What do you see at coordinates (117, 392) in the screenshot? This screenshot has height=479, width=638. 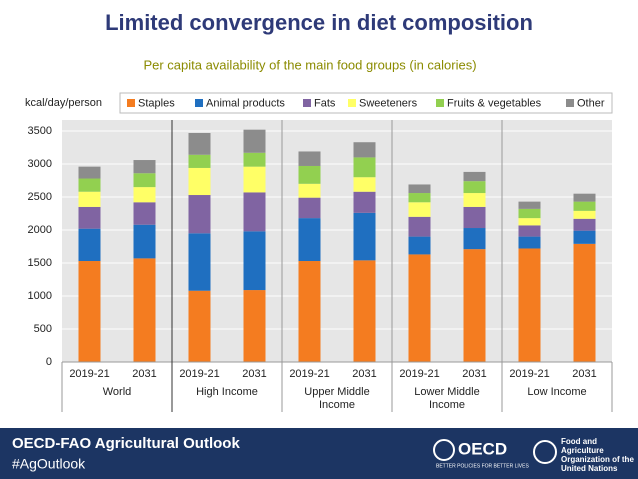 I see `group-label: World` at bounding box center [117, 392].